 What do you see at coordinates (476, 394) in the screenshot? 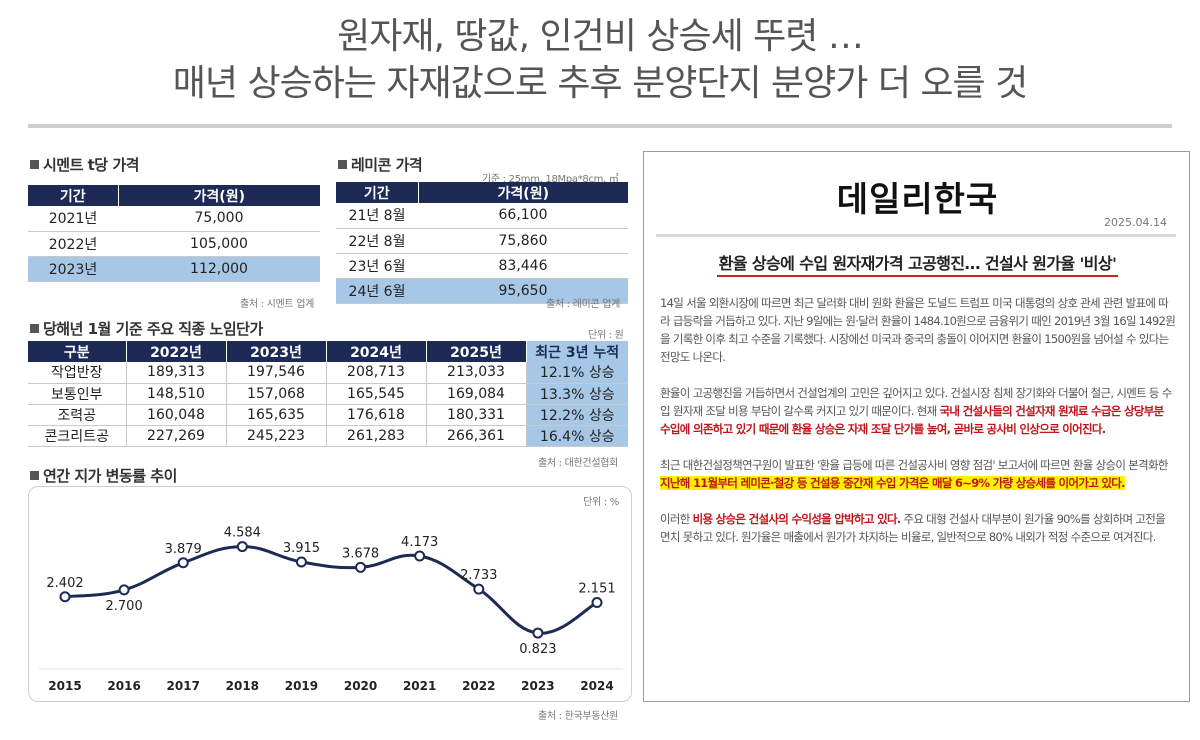
I see `cell: 169,084` at bounding box center [476, 394].